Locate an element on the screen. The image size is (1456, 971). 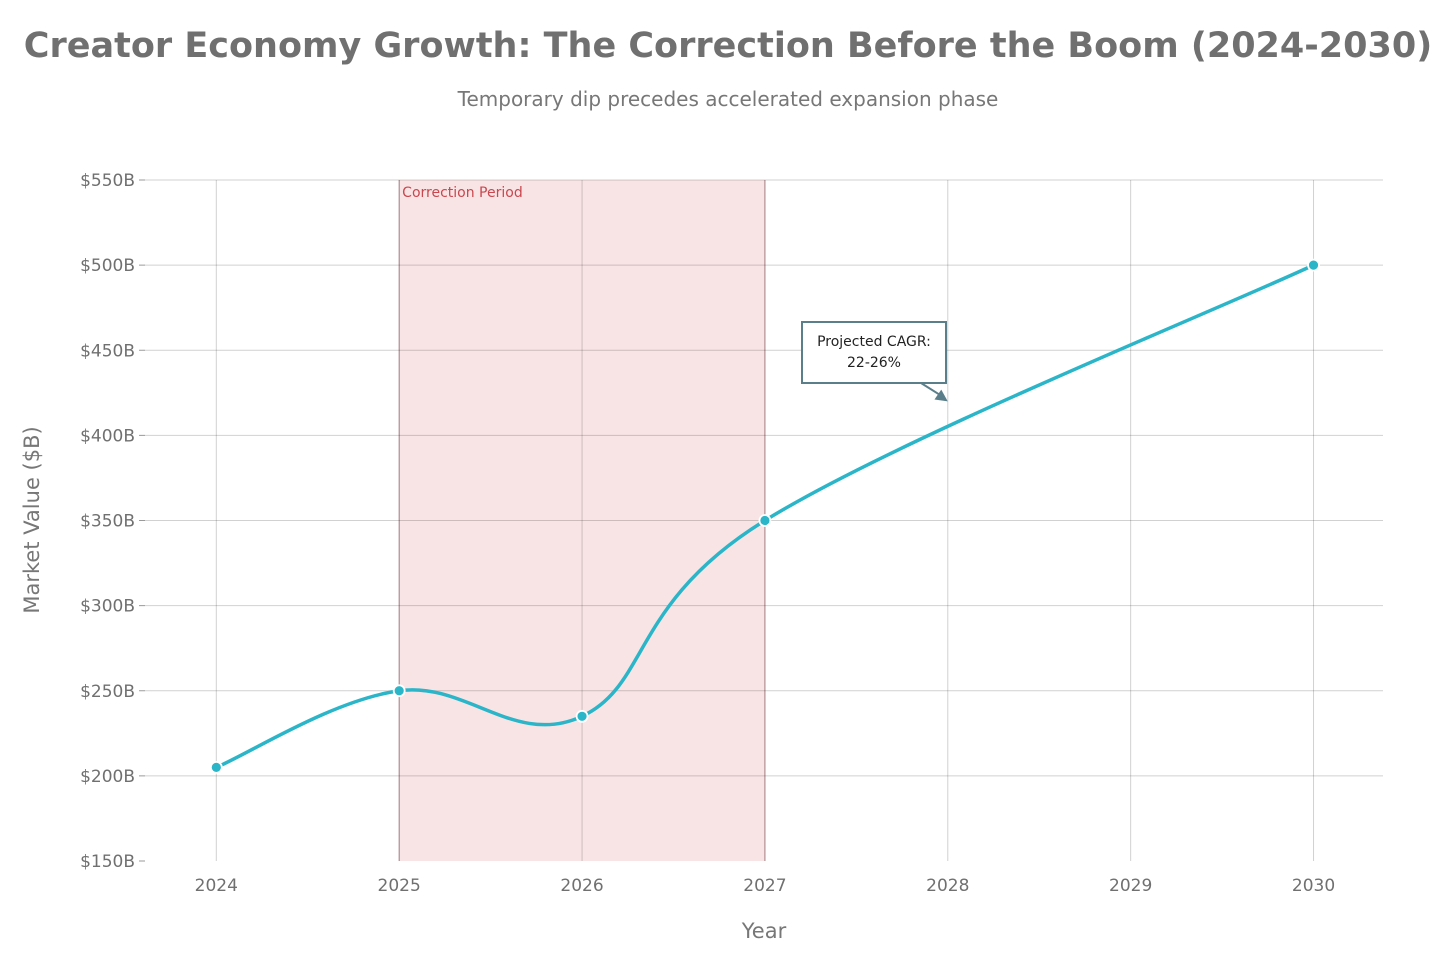
cagr-annotation-box is located at coordinates (874, 352).